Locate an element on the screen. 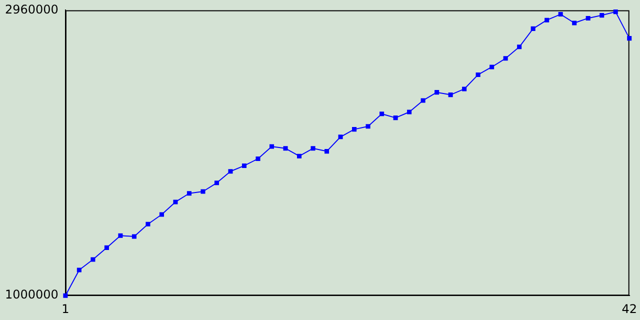  x-tick-label: 1 is located at coordinates (66, 309).